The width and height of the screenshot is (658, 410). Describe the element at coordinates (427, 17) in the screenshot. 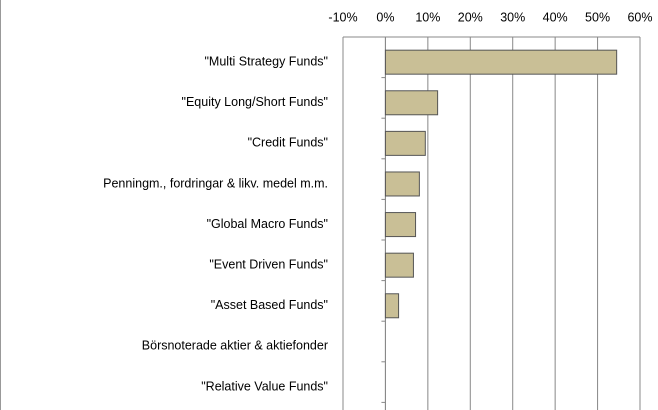

I see `x-tick-label: 10%` at that location.